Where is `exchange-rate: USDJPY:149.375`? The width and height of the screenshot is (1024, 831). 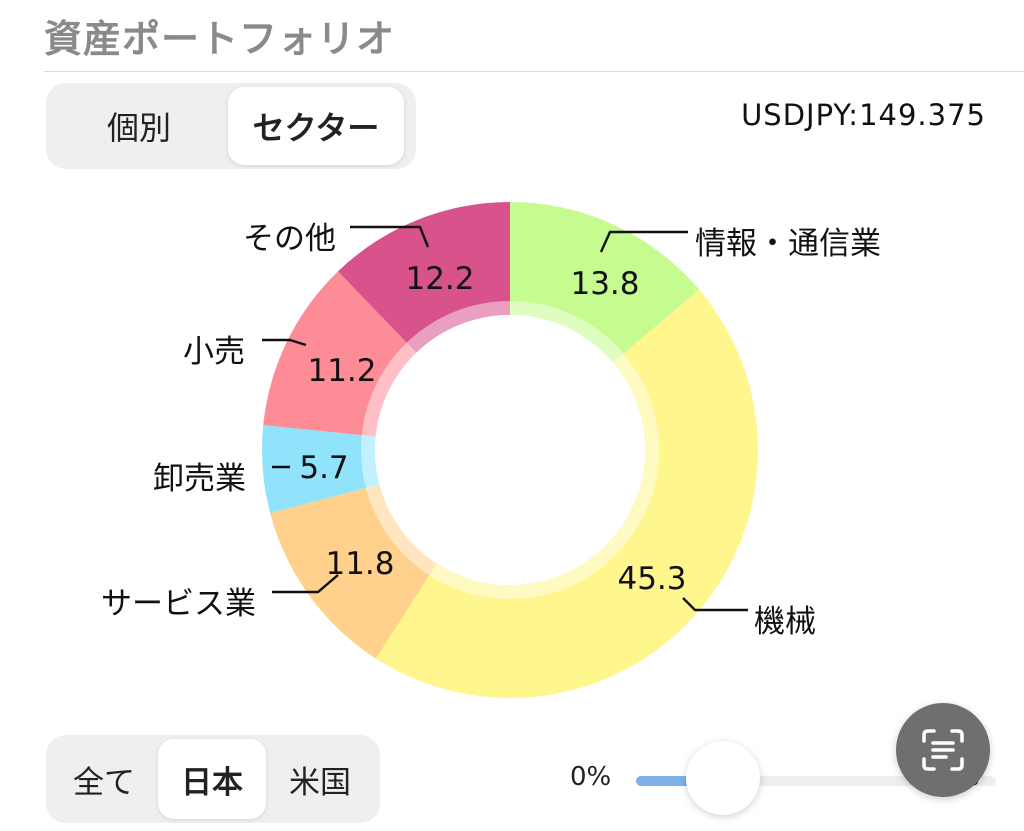
exchange-rate: USDJPY:149.375 is located at coordinates (863, 115).